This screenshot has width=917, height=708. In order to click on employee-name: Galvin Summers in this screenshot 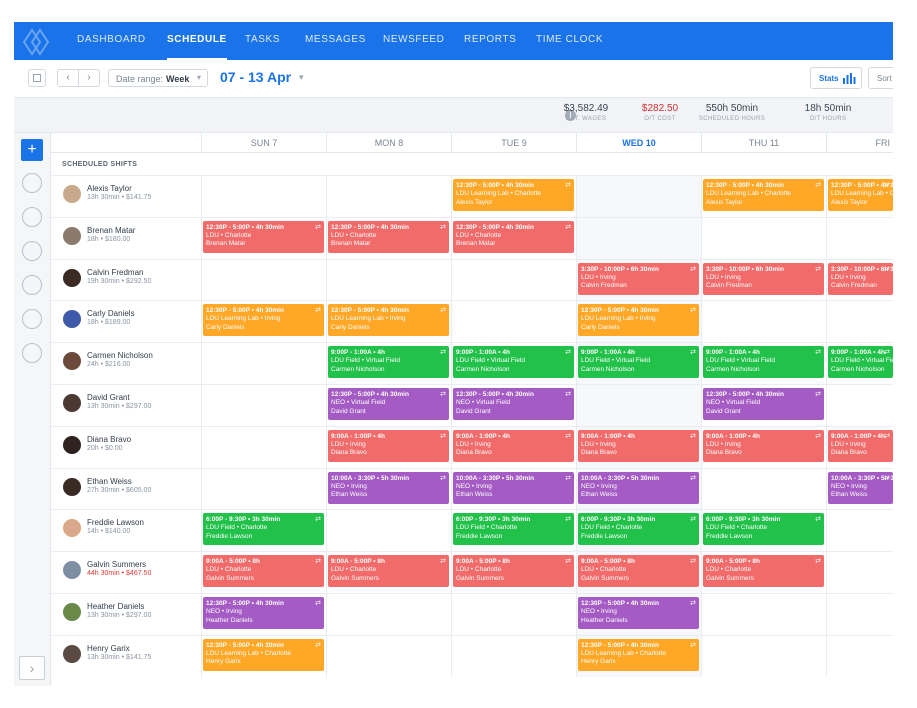, I will do `click(117, 565)`.